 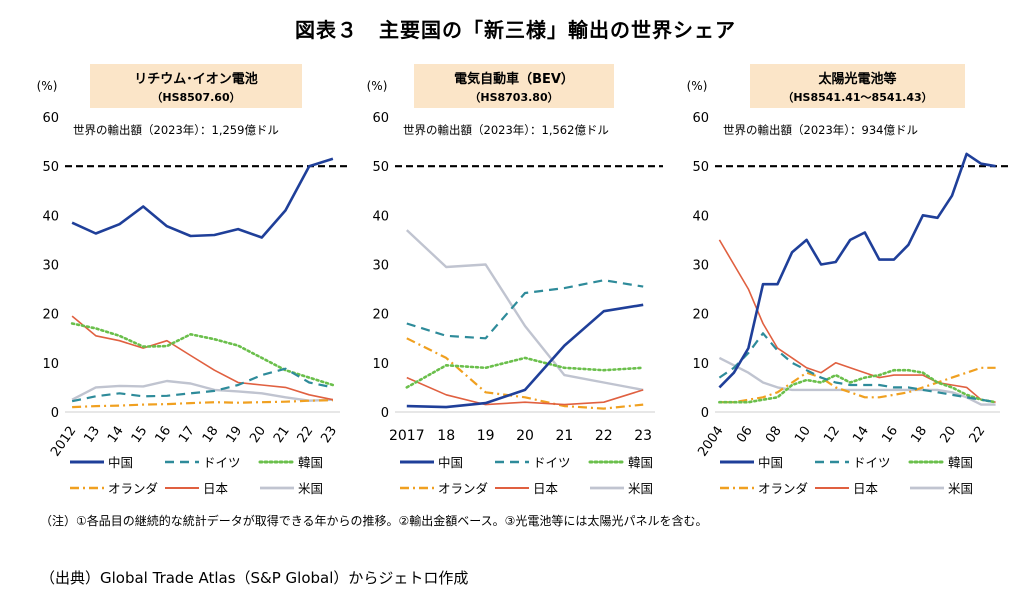 I want to click on export-value-annotation: 世界の輸出額（2023年）：934億ドル, so click(x=820, y=130).